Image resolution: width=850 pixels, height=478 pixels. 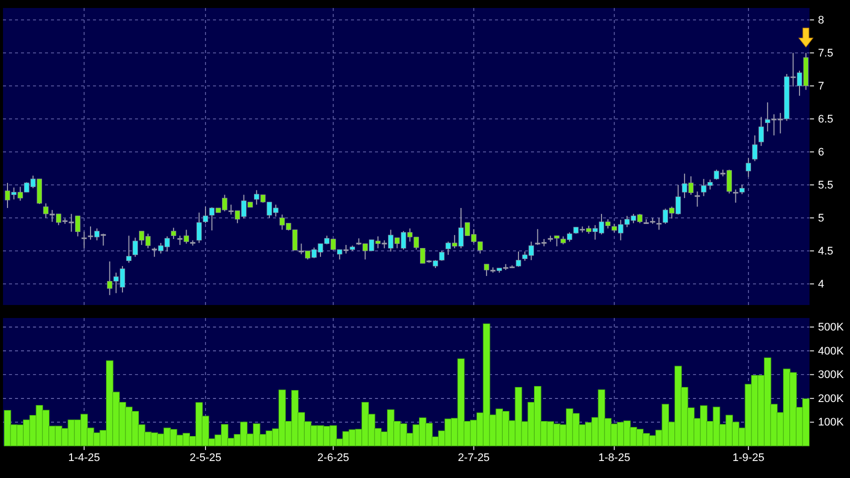 I want to click on y-tick-label: 8, so click(x=821, y=20).